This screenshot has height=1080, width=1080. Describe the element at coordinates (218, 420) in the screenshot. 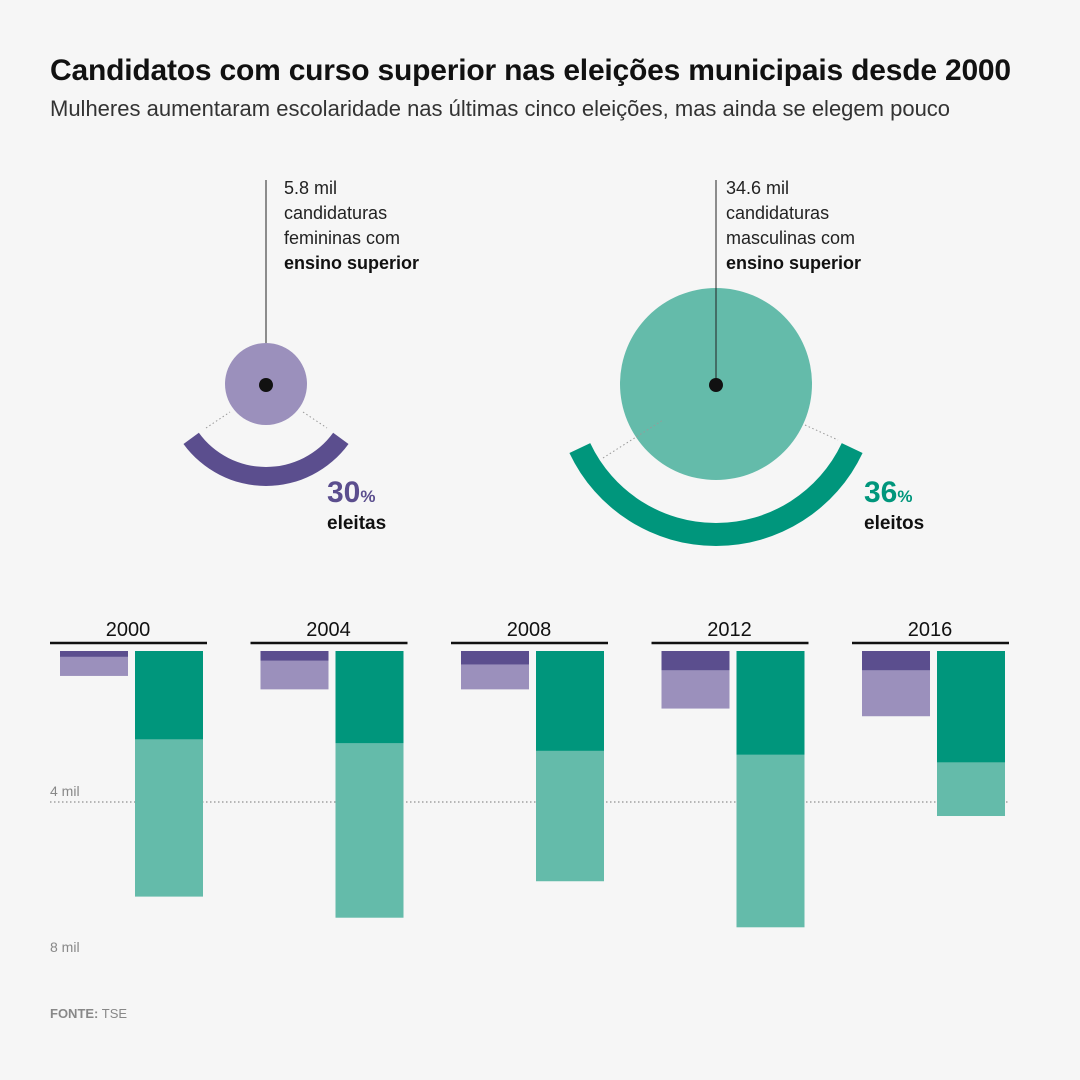

I see `female-dotted-guide-left` at that location.